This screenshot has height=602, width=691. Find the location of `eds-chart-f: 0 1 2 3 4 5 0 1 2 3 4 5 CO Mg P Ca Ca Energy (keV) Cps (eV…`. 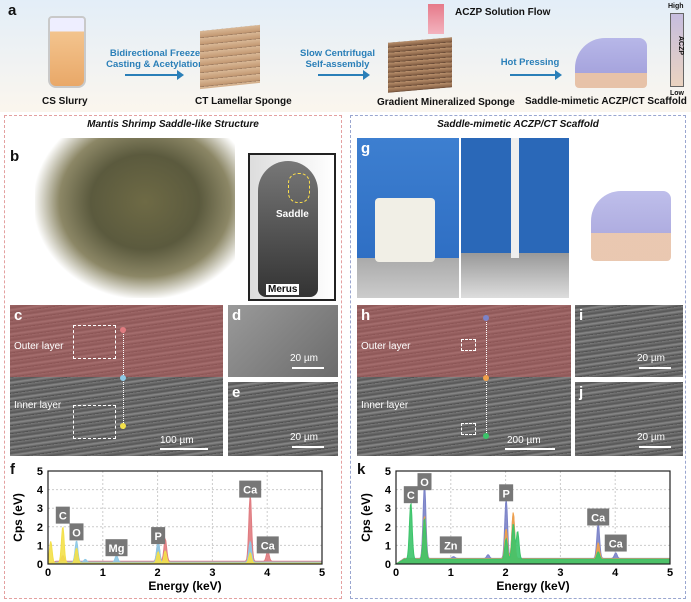

eds-chart-f: 0 1 2 3 4 5 0 1 2 3 4 5 CO Mg P Ca Ca Energy (keV) Cps (eV… is located at coordinates (168, 529).